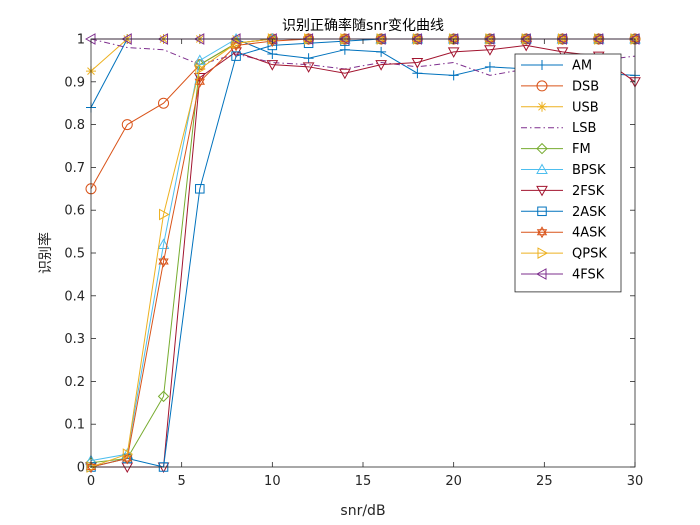 The height and width of the screenshot is (525, 700). Describe the element at coordinates (560, 86) in the screenshot. I see `legend-entry-dsb: DSB` at that location.